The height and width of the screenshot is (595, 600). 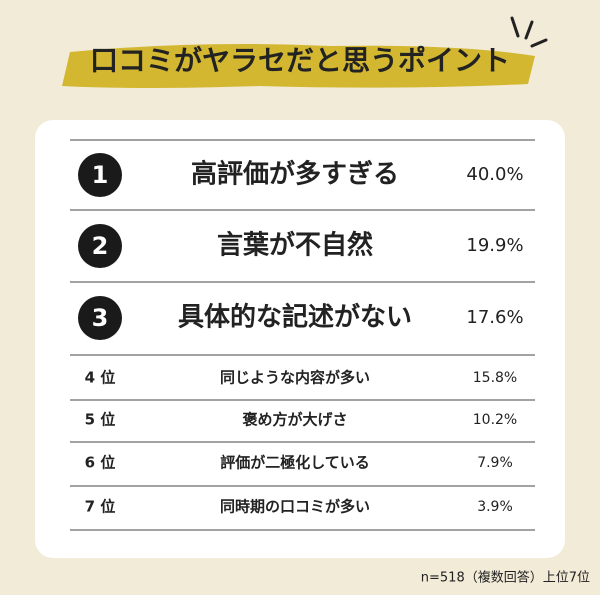 What do you see at coordinates (495, 463) in the screenshot?
I see `share: 7.9%` at bounding box center [495, 463].